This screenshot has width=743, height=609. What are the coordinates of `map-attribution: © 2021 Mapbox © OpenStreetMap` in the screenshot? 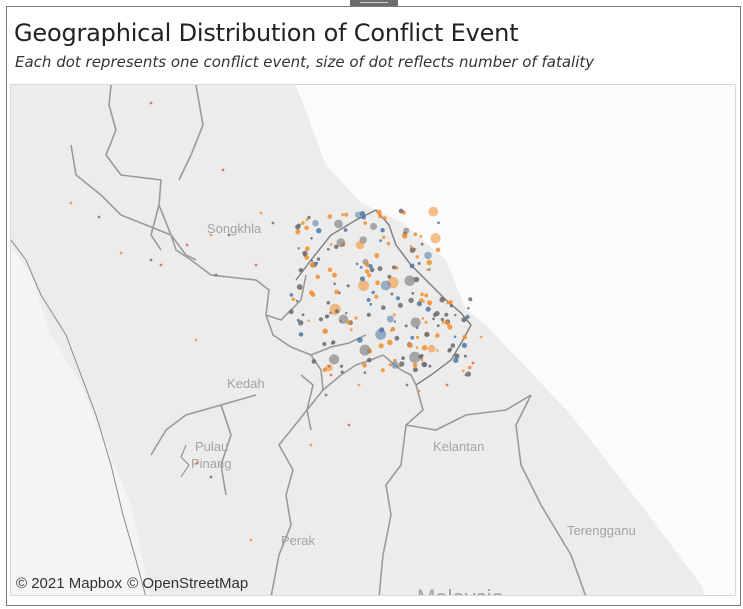 It's located at (134, 583).